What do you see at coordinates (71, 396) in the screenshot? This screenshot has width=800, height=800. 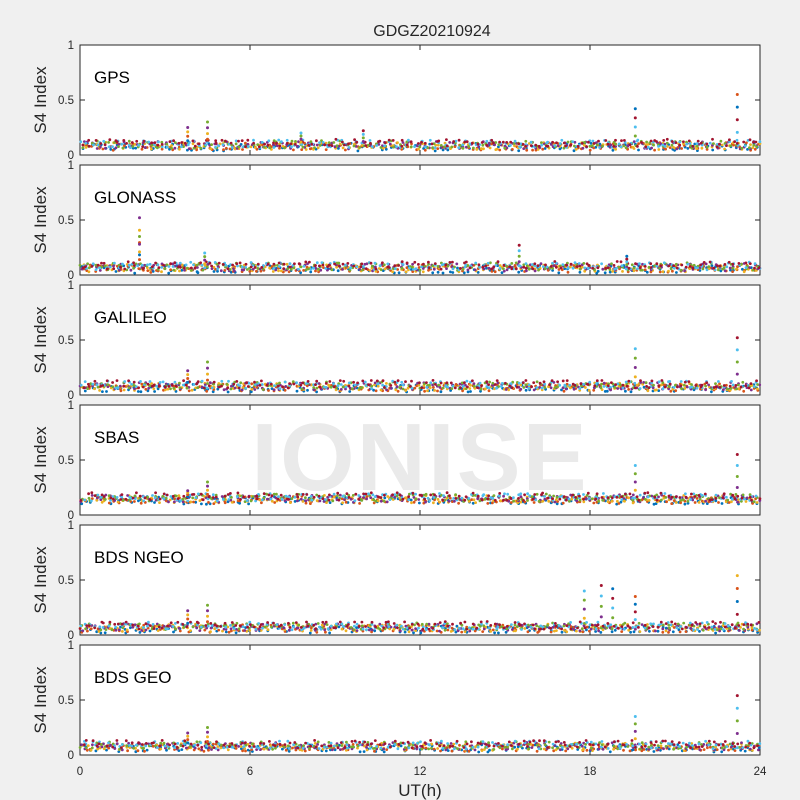 I see `y-tick-label: 0` at bounding box center [71, 396].